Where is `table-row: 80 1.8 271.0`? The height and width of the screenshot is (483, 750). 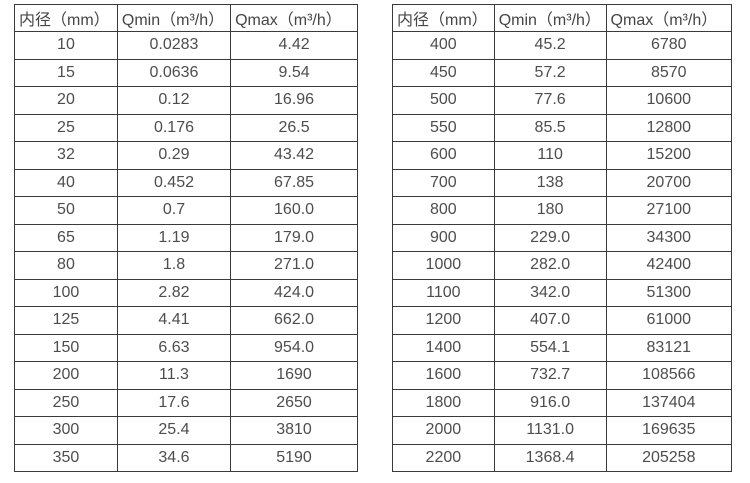
table-row: 80 1.8 271.0 is located at coordinates (186, 265).